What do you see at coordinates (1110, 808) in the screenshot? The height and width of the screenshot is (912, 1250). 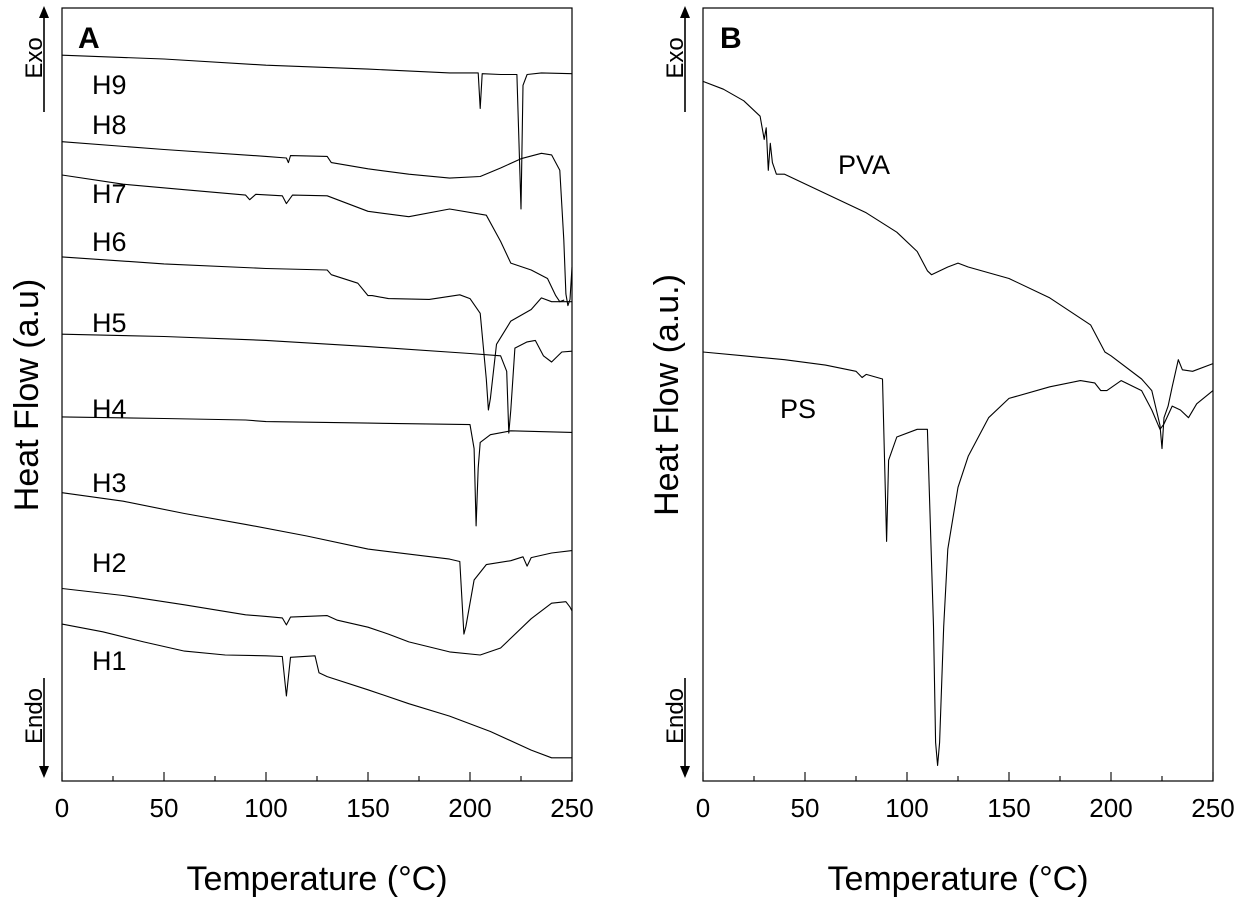 I see `panel-b-x-tick-label: 200` at bounding box center [1110, 808].